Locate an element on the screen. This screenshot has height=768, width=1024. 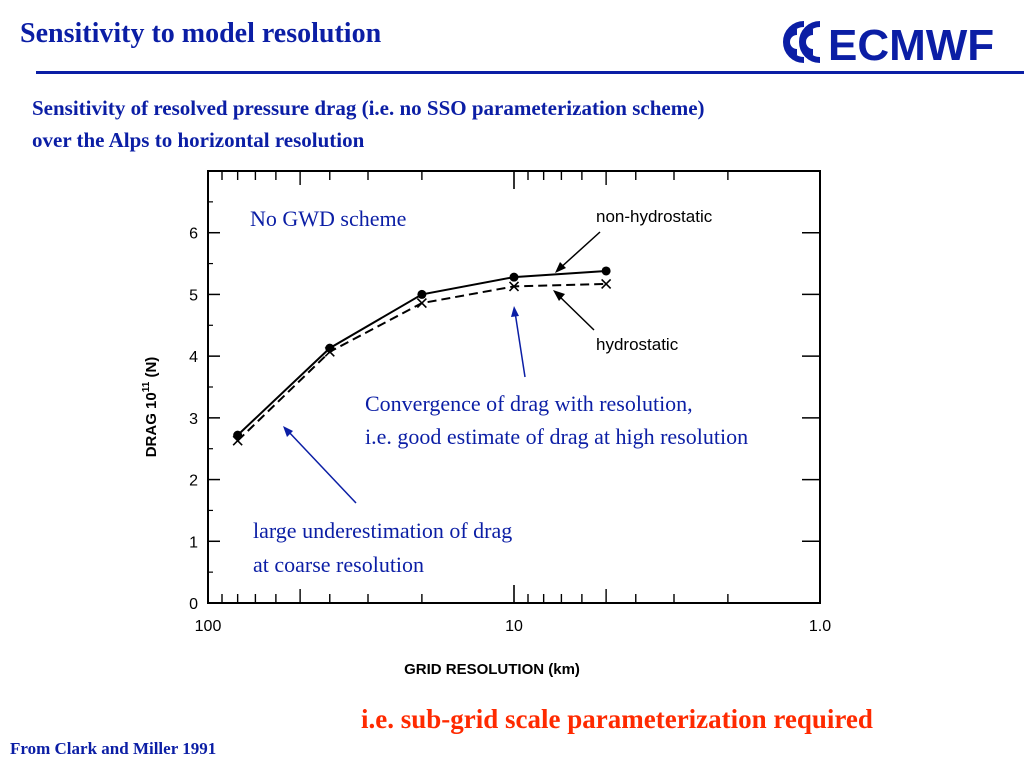
y-axis-label-unit: (N) is located at coordinates (151, 369).